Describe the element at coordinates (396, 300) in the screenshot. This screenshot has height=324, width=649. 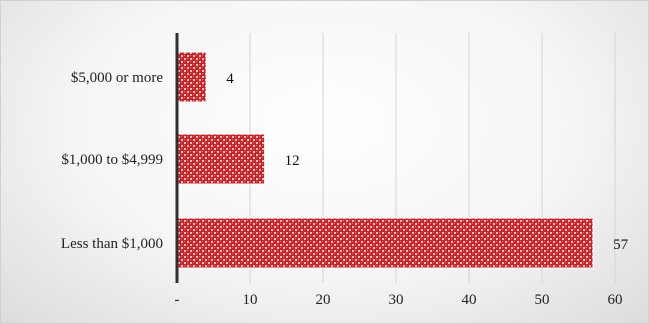
I see `x-tick-label-3: 30` at that location.